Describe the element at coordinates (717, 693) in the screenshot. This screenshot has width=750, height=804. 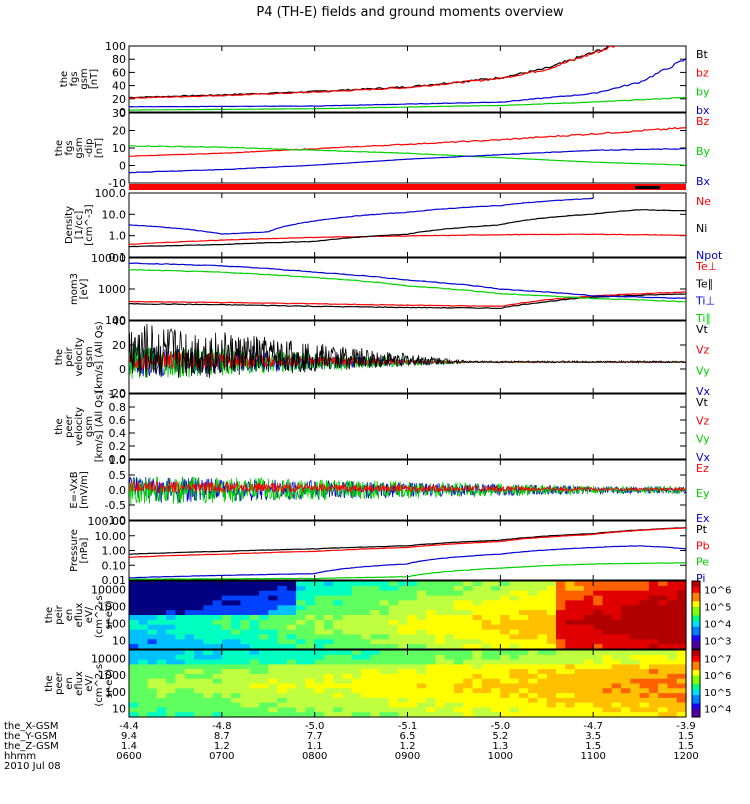
I see `colorbar-label: 10^5` at that location.